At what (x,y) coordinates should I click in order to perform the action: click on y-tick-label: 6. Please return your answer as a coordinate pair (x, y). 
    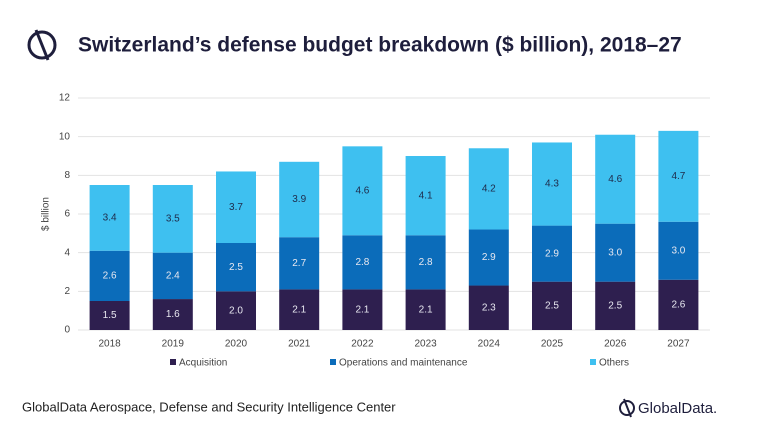
    Looking at the image, I should click on (67, 214).